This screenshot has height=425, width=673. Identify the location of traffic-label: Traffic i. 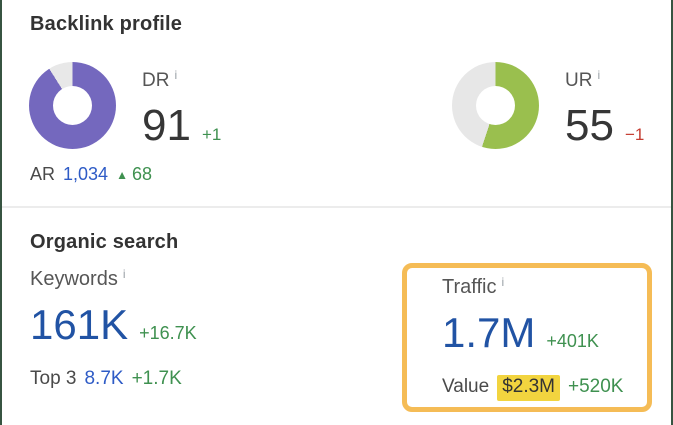
(473, 286).